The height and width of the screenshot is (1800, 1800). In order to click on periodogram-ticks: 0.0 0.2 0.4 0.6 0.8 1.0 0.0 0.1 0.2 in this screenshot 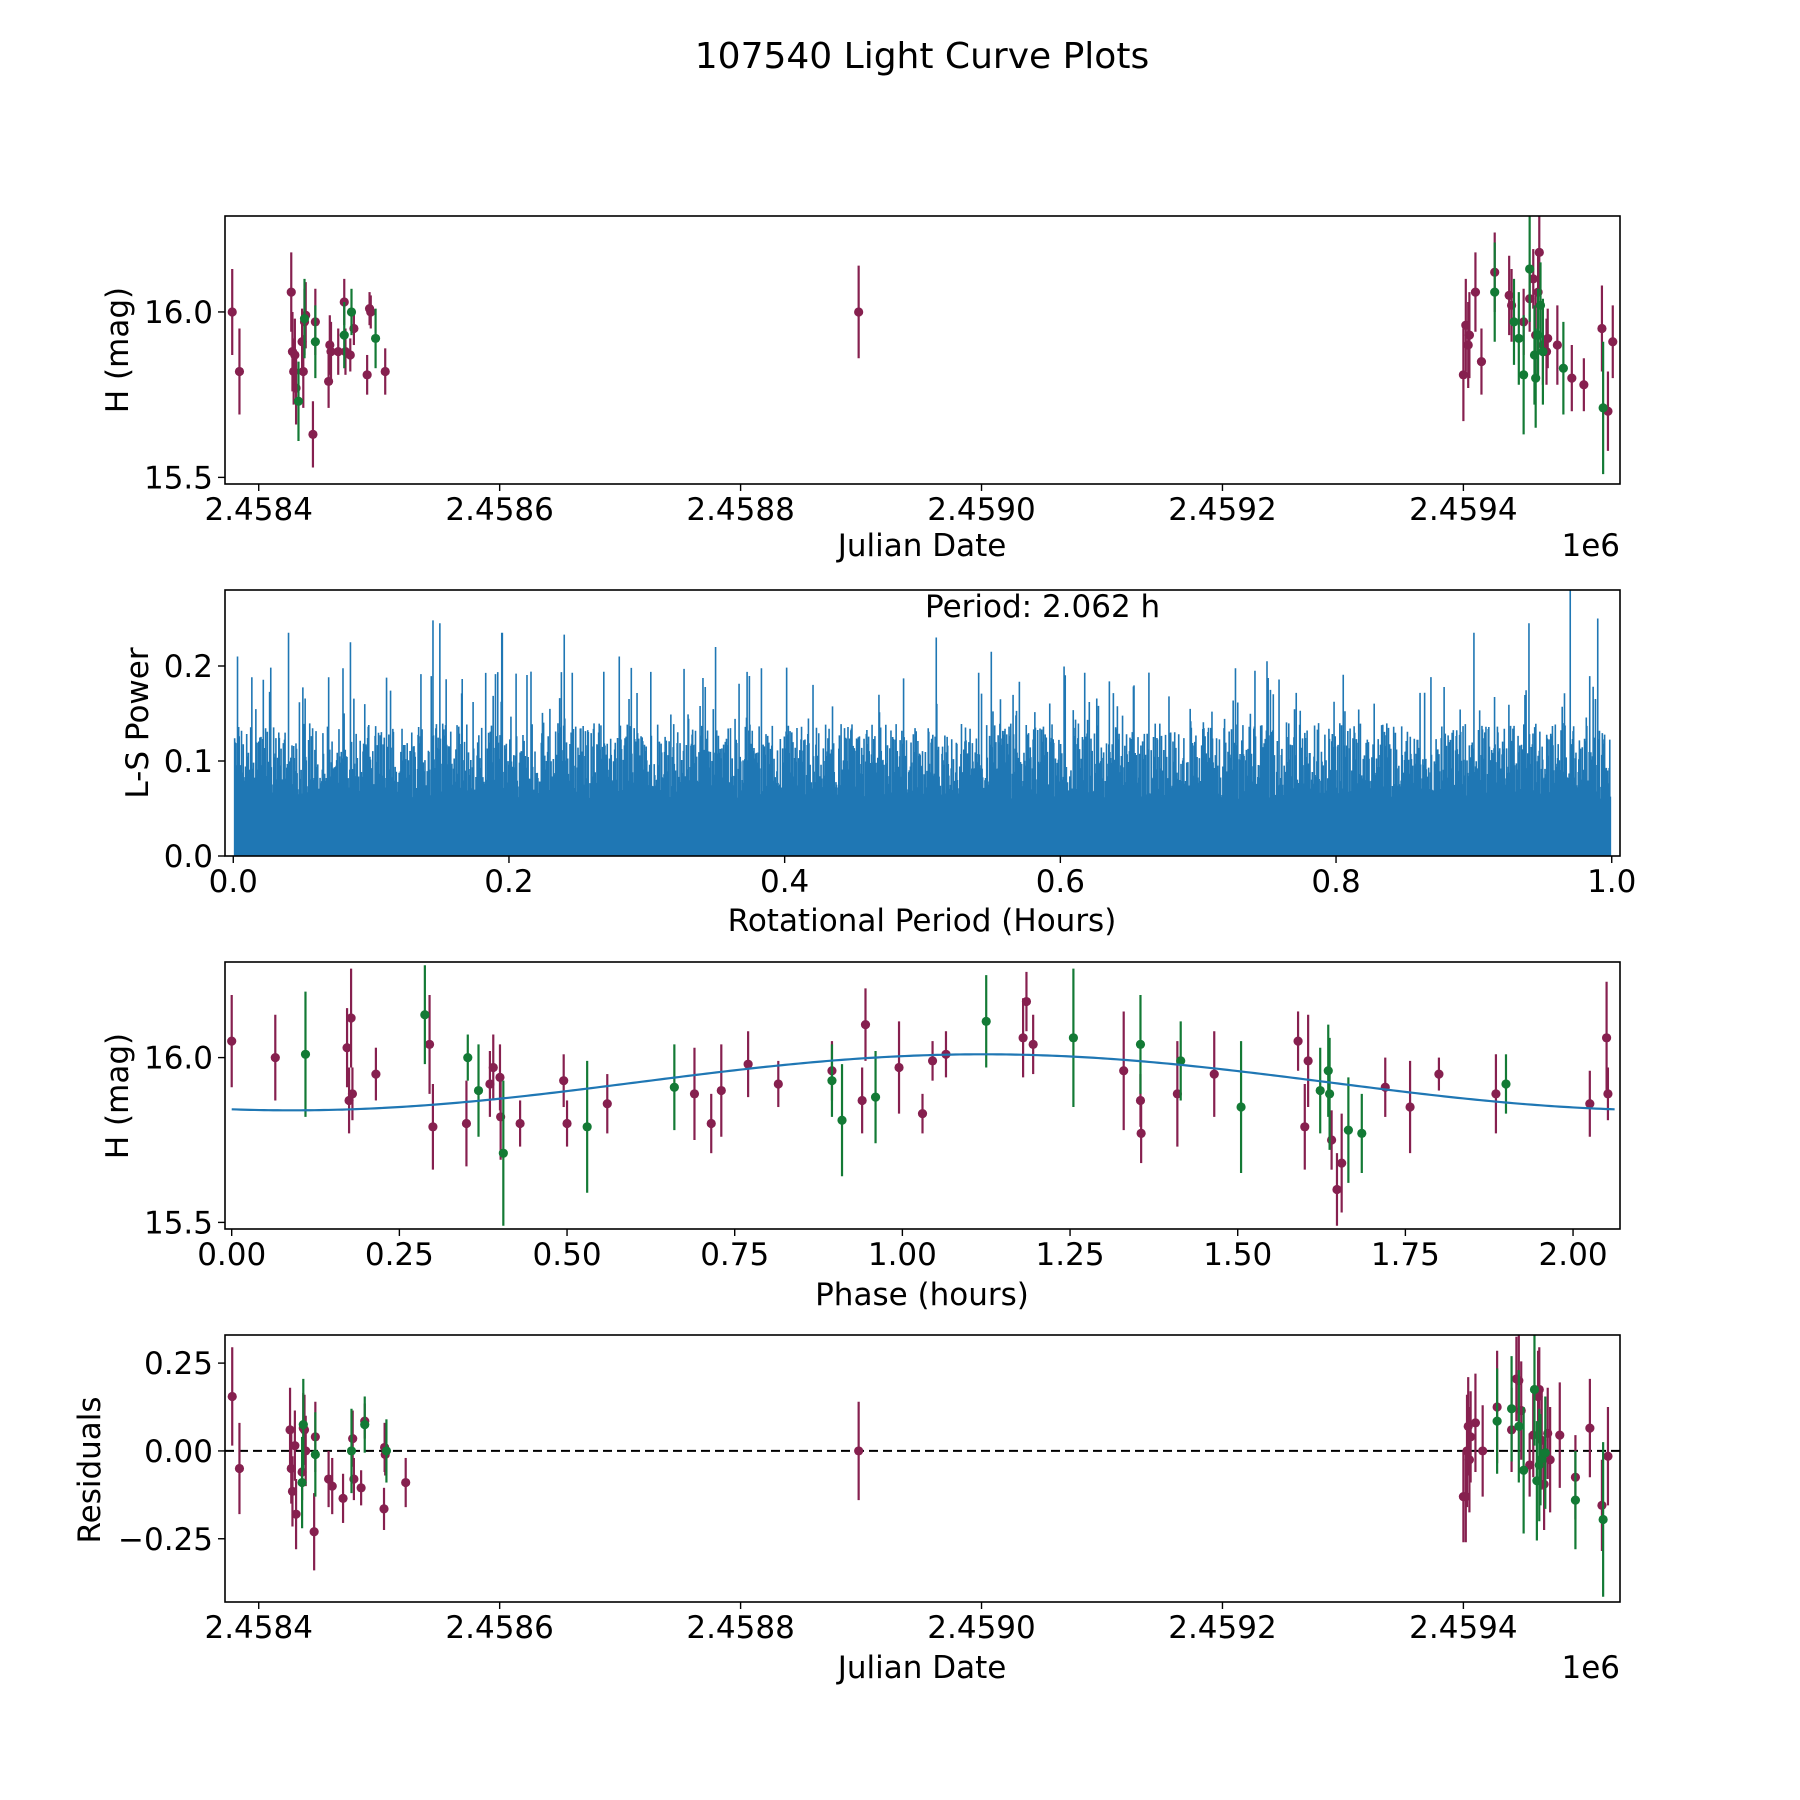, I will do `click(900, 774)`.